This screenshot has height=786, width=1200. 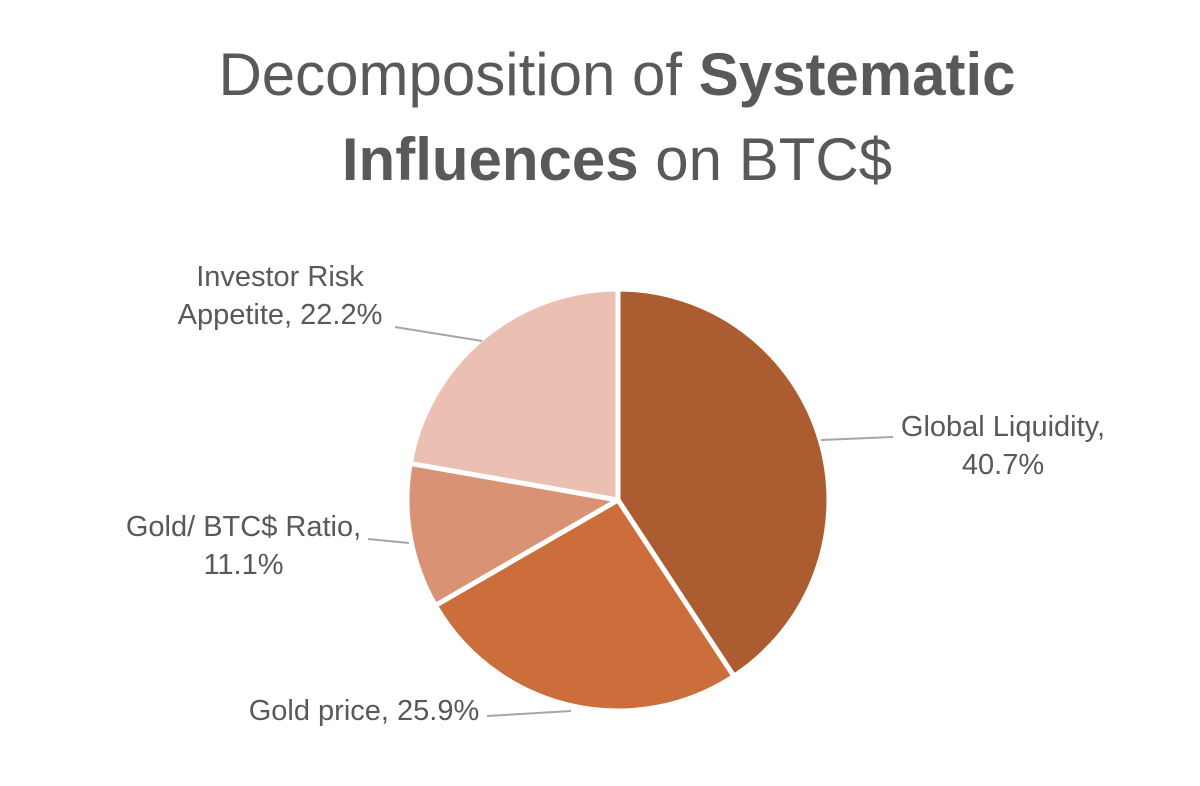 What do you see at coordinates (765, 159) in the screenshot?
I see `title-text-normal-2: on BTC$` at bounding box center [765, 159].